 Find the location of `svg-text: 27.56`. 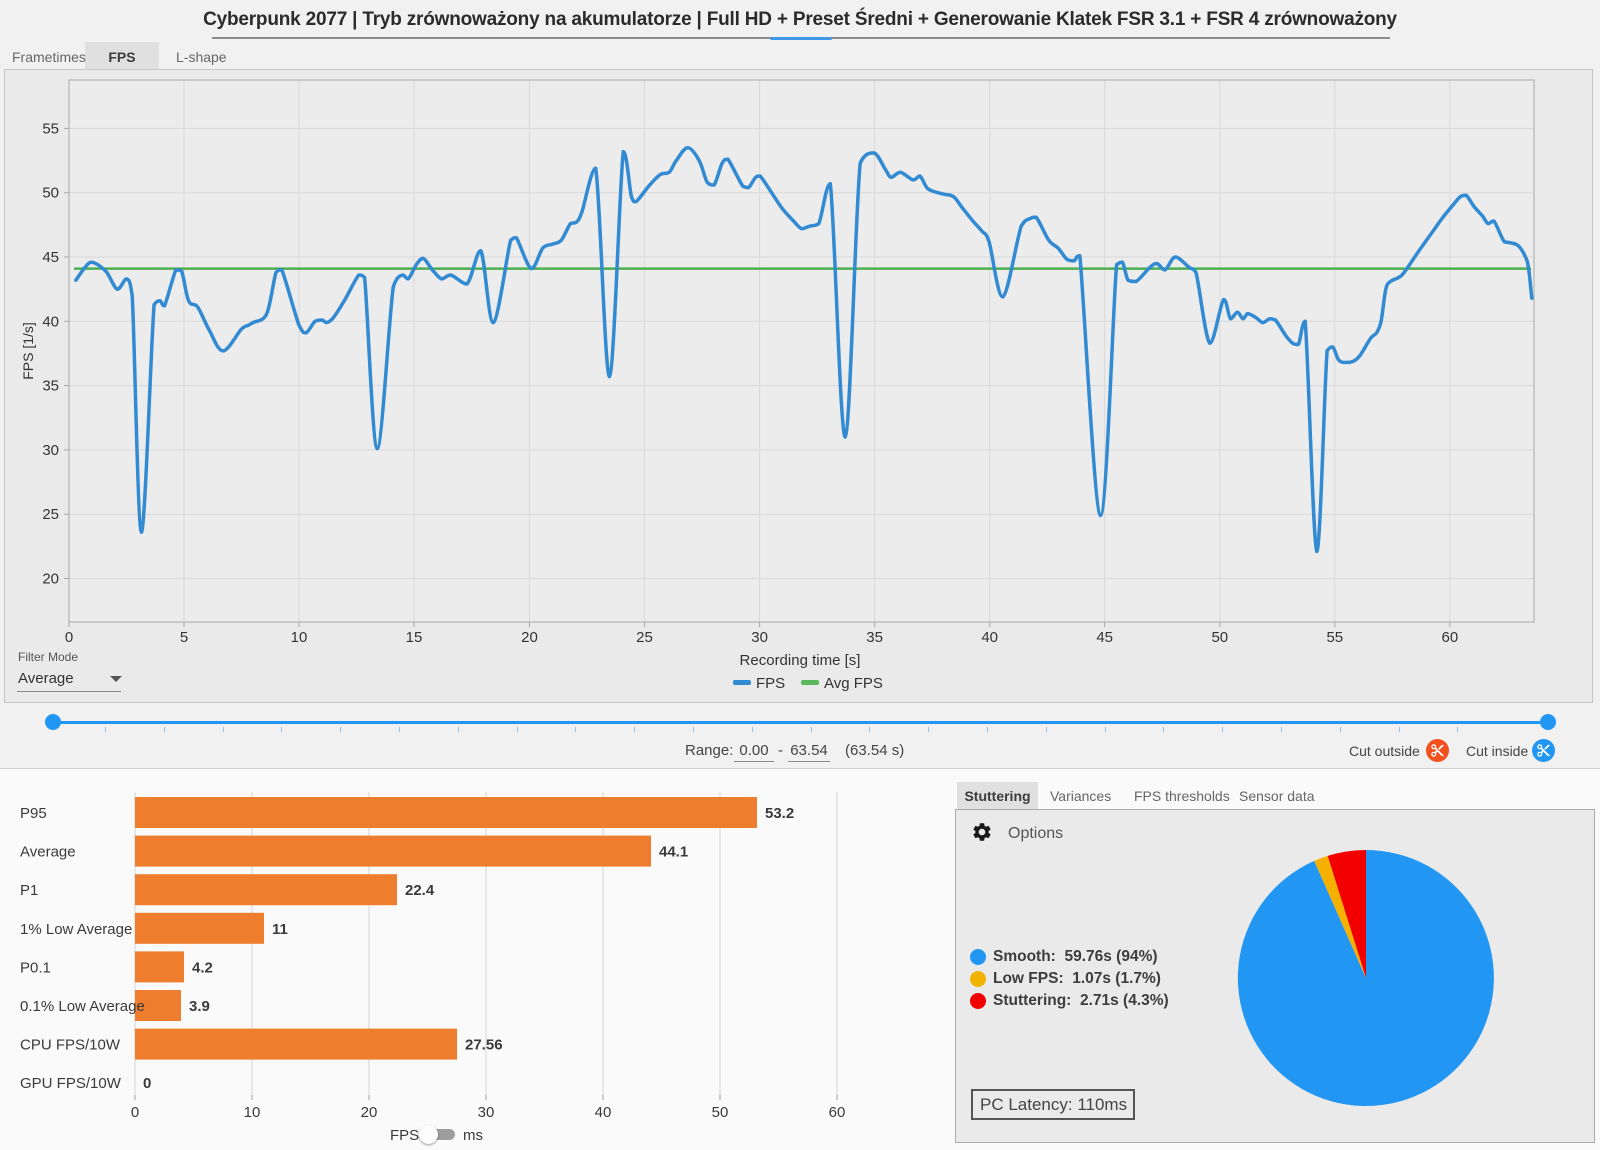

svg-text: 27.56 is located at coordinates (484, 1045).